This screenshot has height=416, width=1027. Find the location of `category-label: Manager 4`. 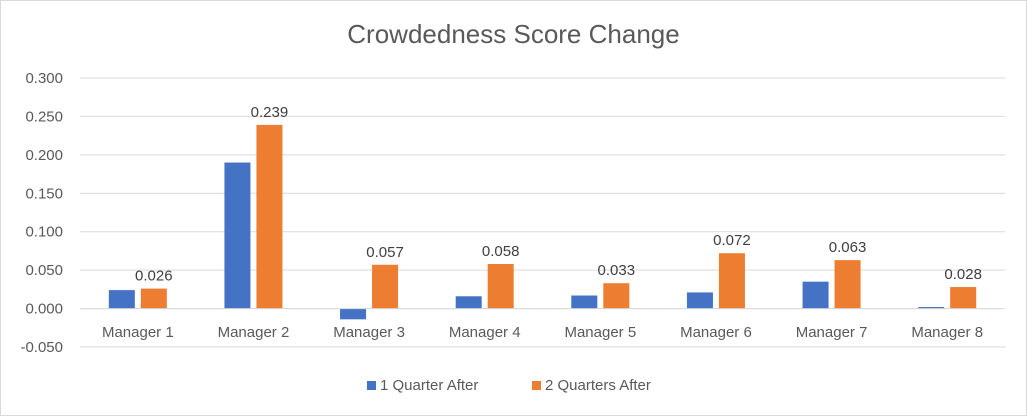

category-label: Manager 4 is located at coordinates (485, 332).